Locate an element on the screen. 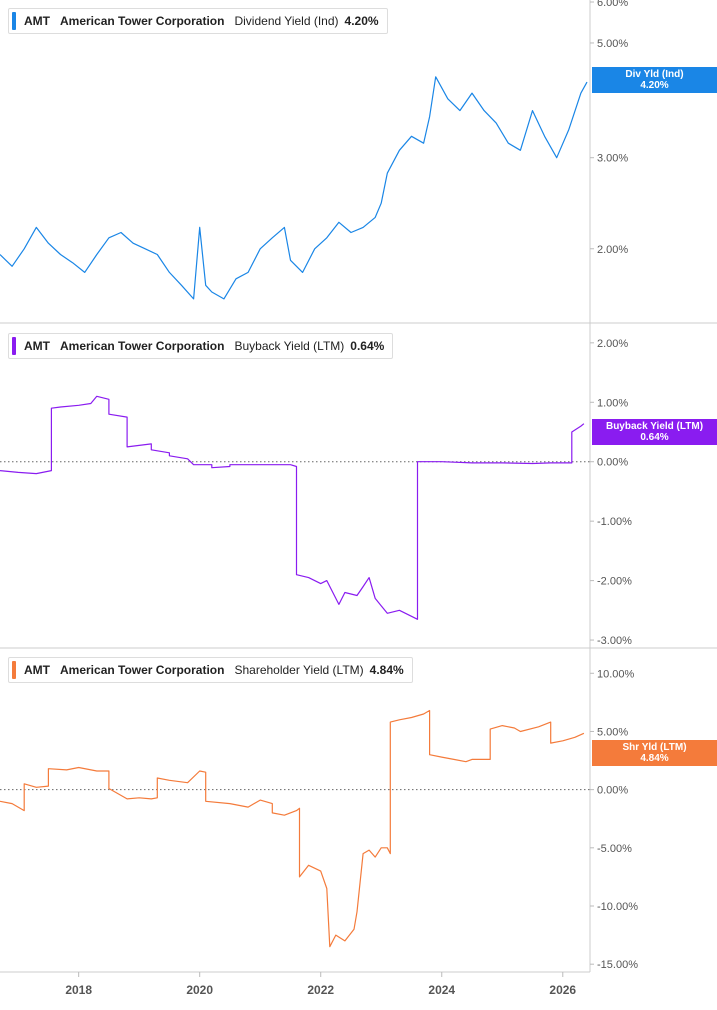 The height and width of the screenshot is (1010, 717). legend-value: 4.20% is located at coordinates (361, 21).